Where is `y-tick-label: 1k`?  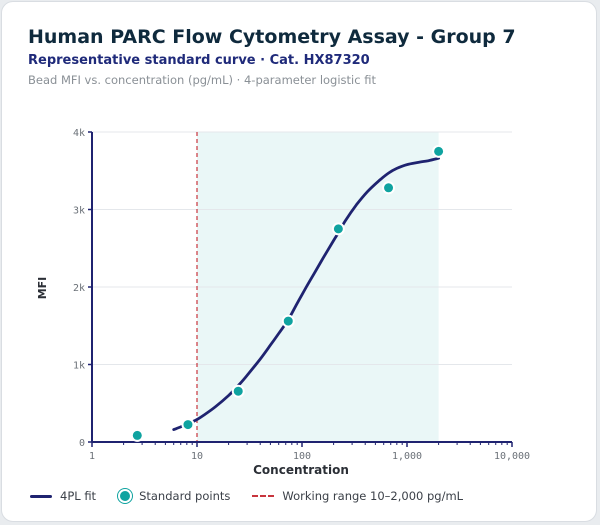 y-tick-label: 1k is located at coordinates (79, 366).